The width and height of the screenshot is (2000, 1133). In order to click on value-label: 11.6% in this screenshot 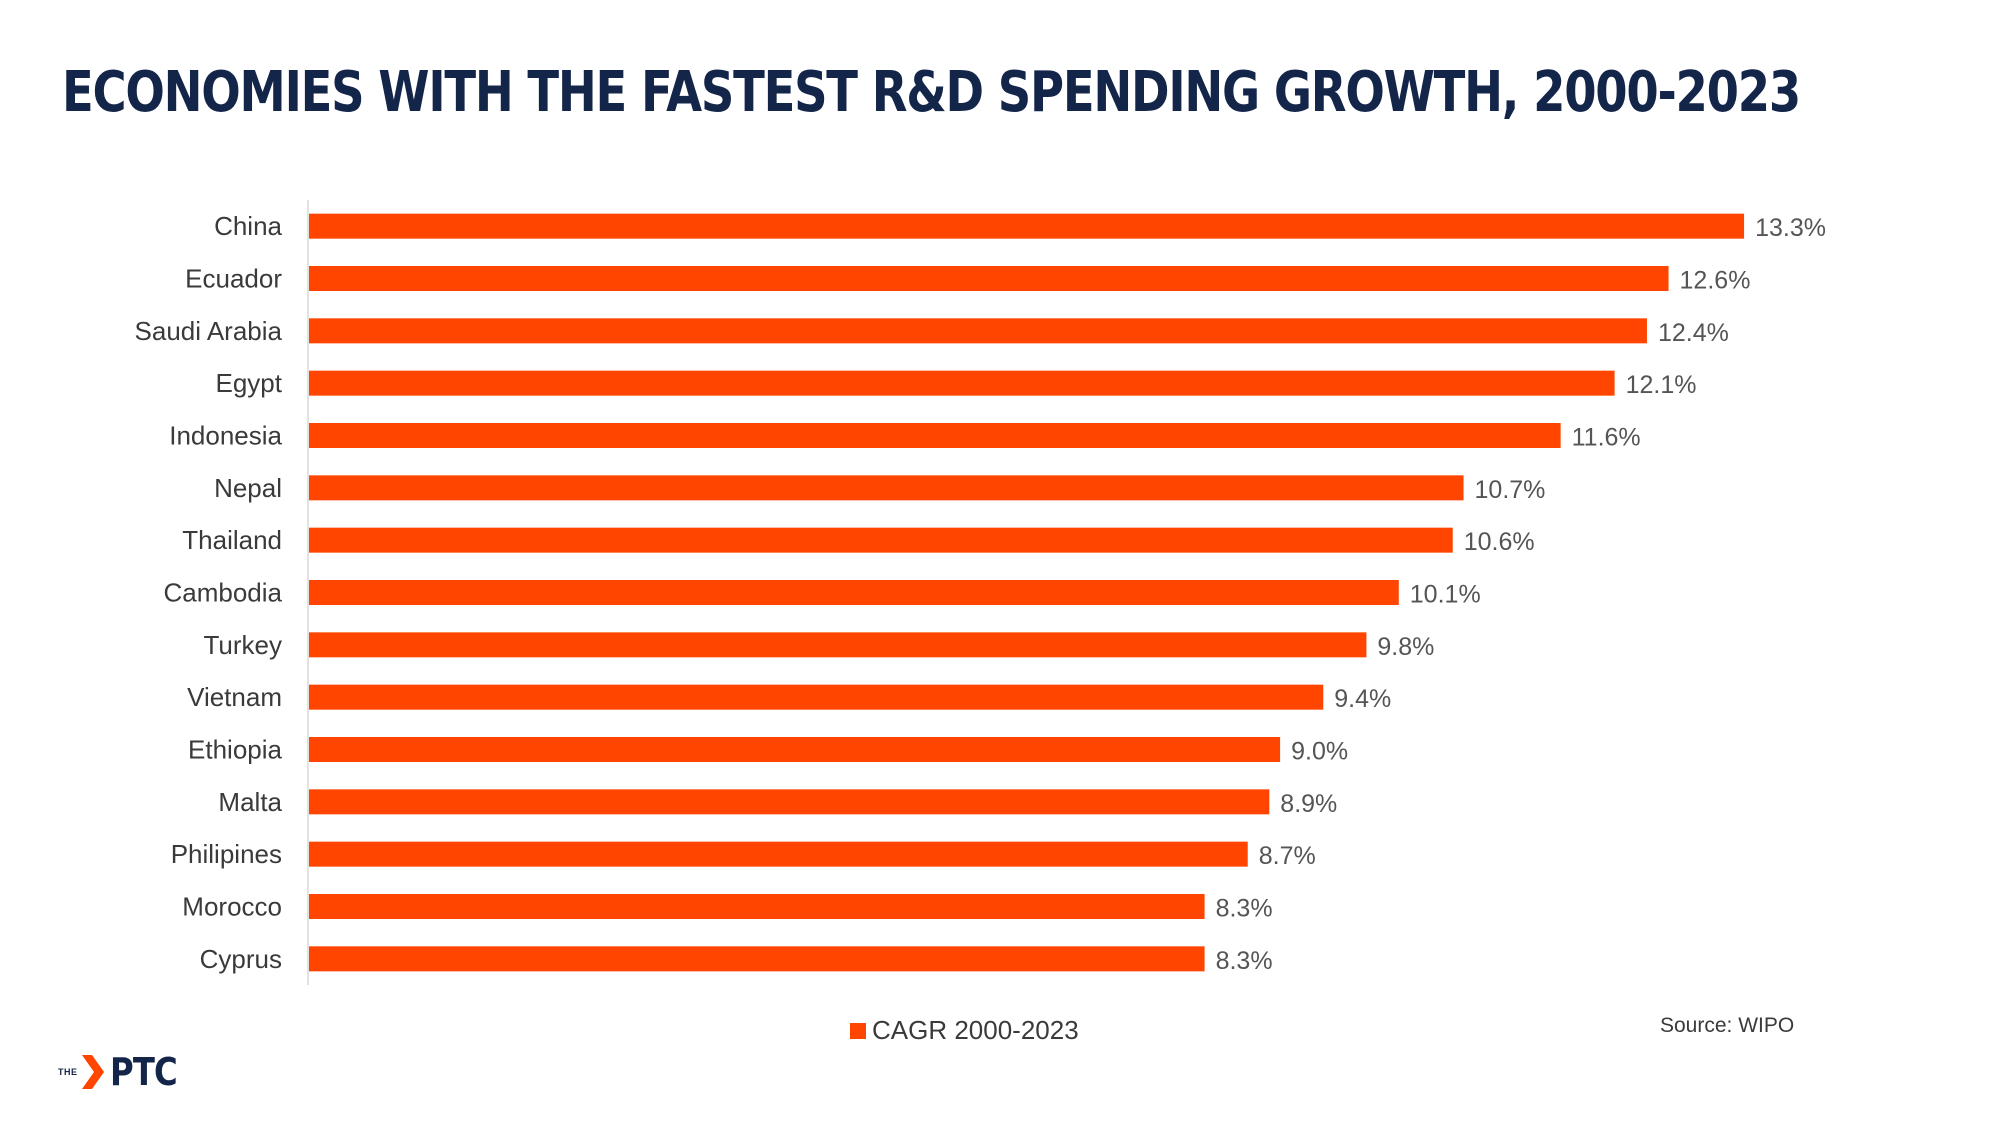, I will do `click(1606, 438)`.